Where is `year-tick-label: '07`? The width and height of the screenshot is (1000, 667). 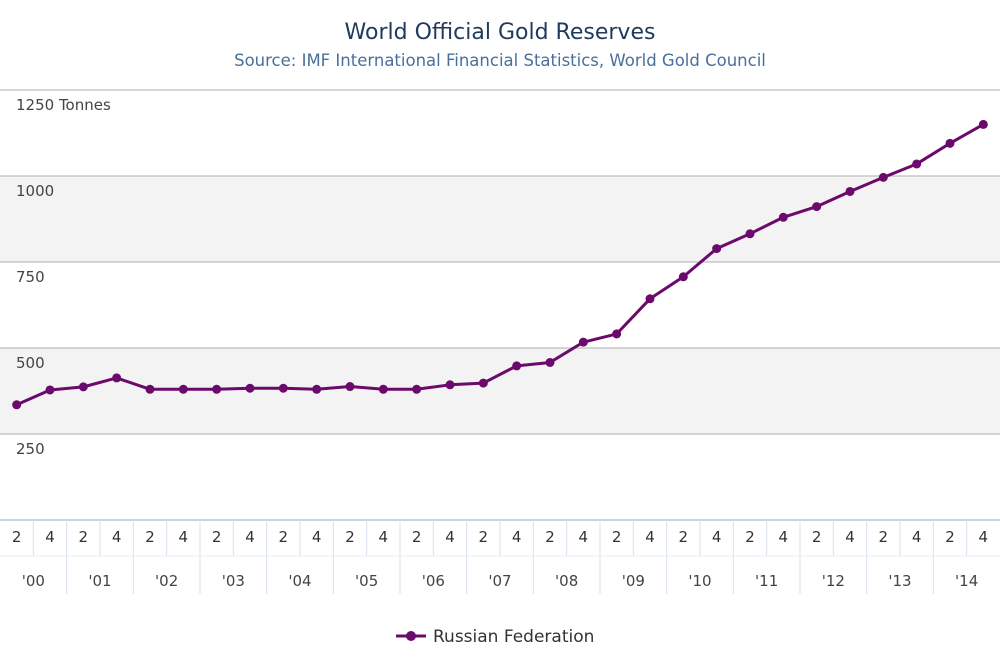
year-tick-label: '07 is located at coordinates (499, 581).